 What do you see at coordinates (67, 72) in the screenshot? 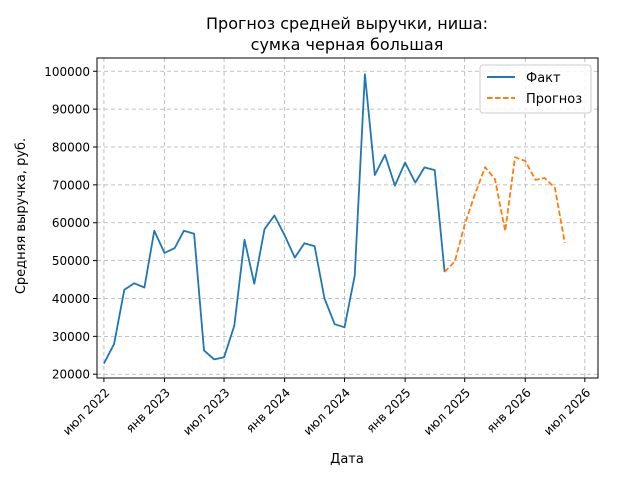
I see `y-tick-label: 100000` at bounding box center [67, 72].